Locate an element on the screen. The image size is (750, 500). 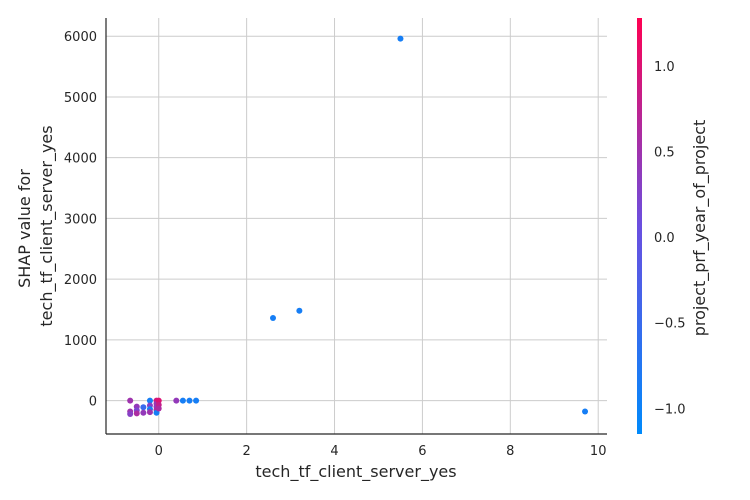
colorbar-tick-labels: −1.0 −0.5 0.0 0.5 1.0 is located at coordinates (670, 238).